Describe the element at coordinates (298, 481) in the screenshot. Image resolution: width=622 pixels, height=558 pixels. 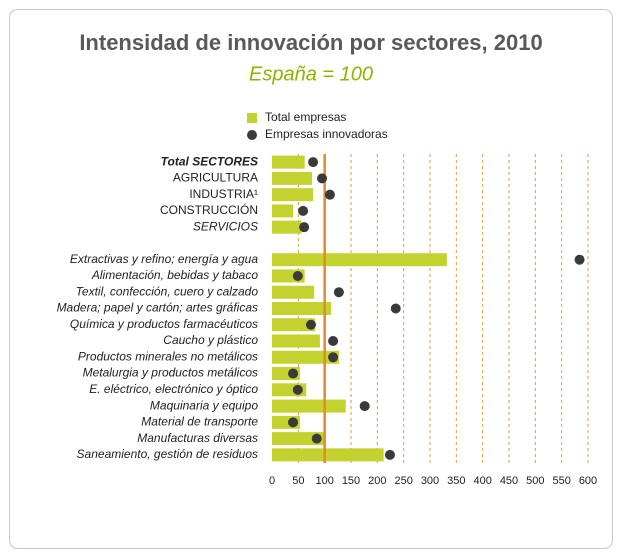
I see `x-tick-label: 50` at that location.